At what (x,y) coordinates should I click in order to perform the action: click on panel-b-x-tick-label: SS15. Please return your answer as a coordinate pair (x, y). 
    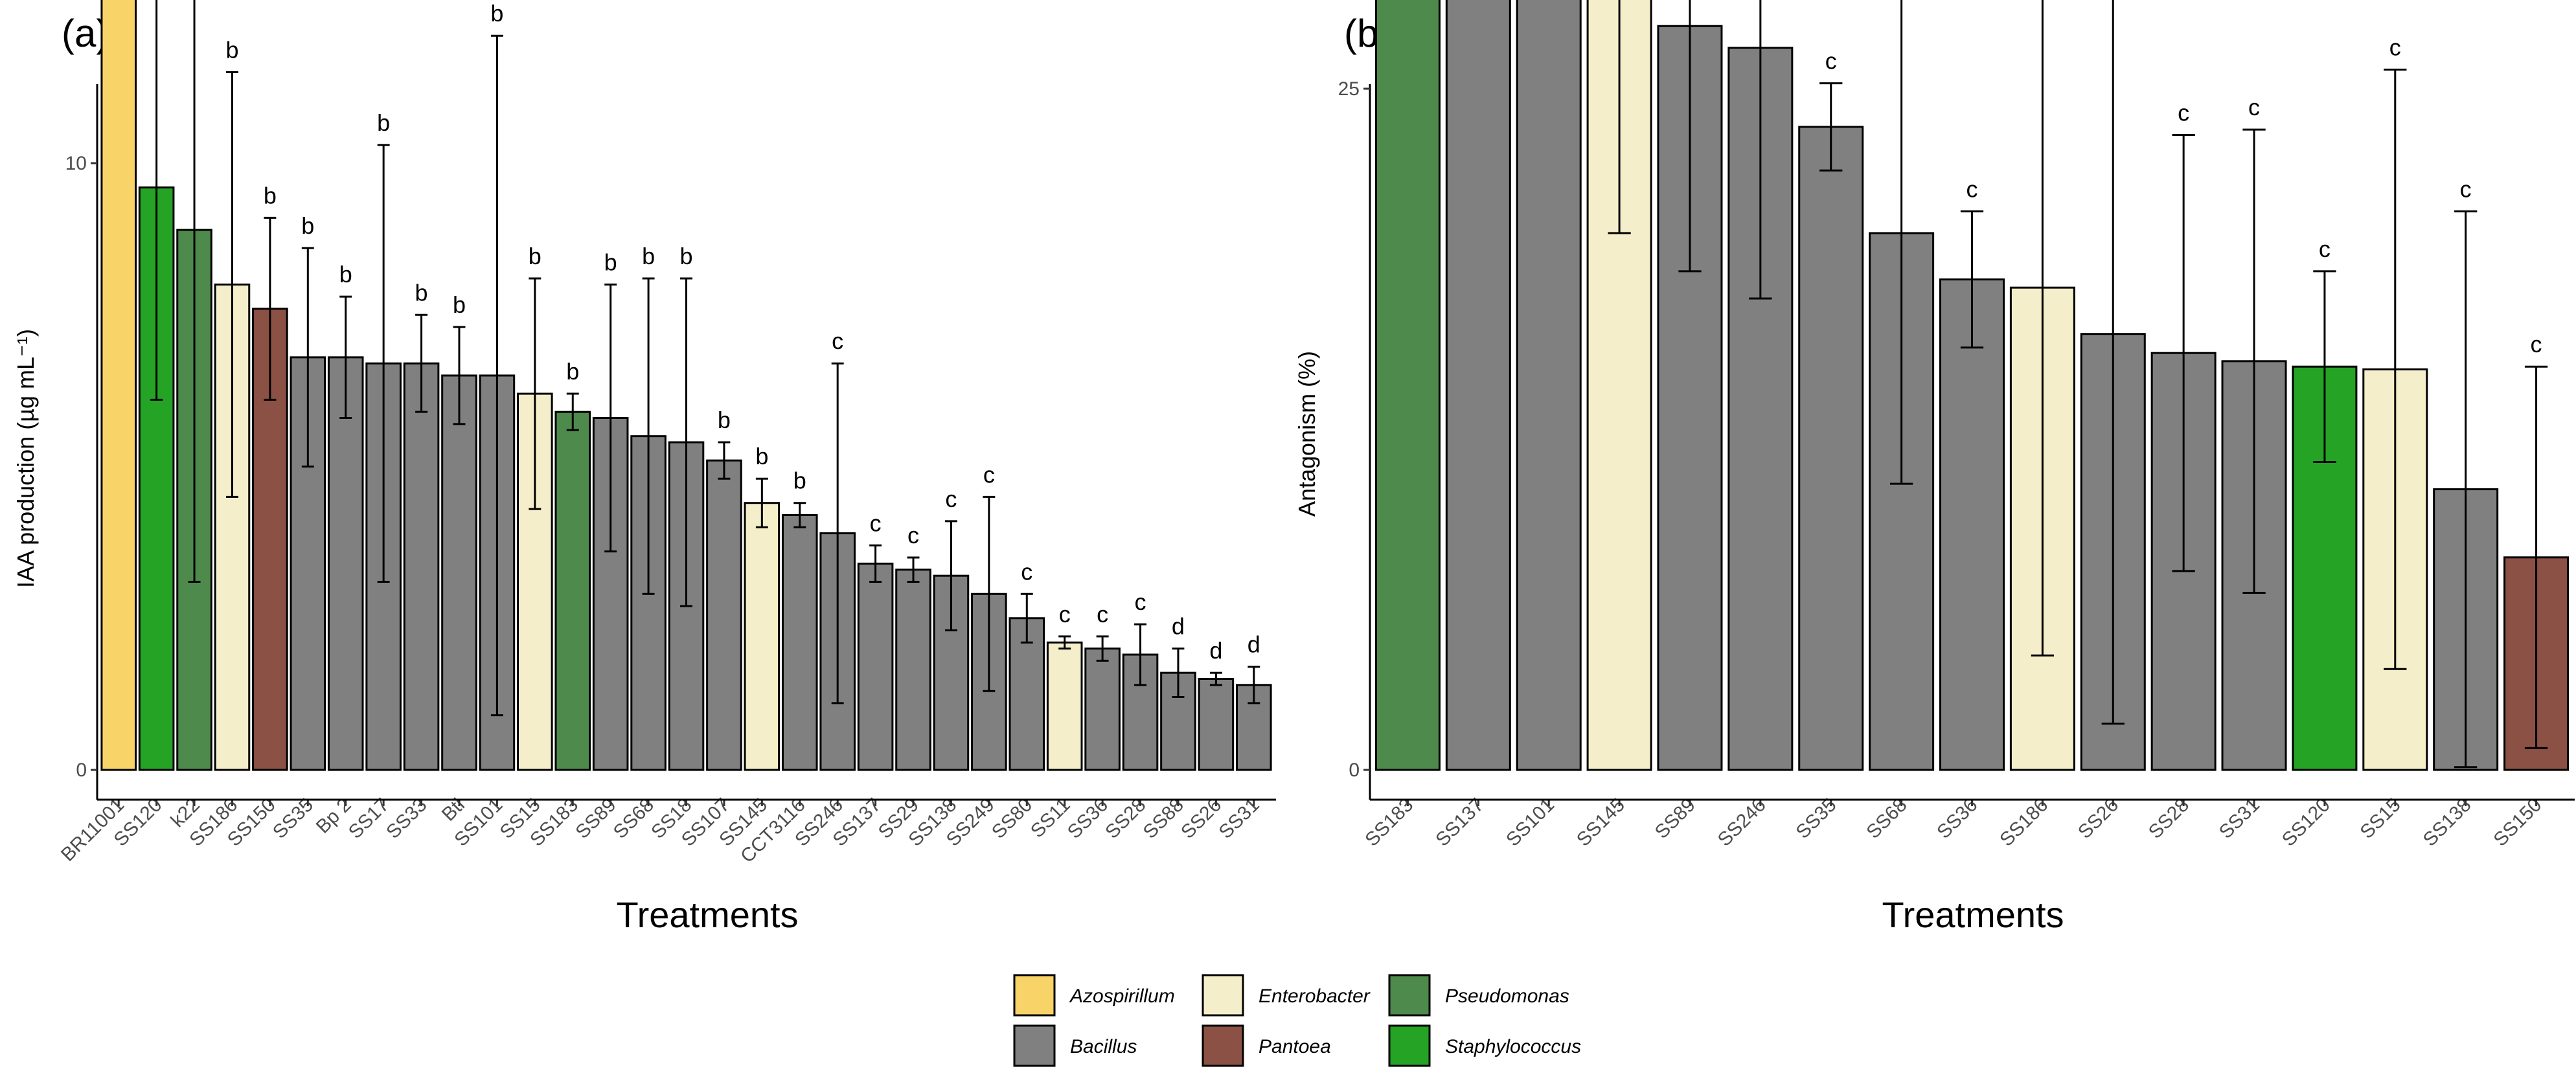
    Looking at the image, I should click on (2380, 819).